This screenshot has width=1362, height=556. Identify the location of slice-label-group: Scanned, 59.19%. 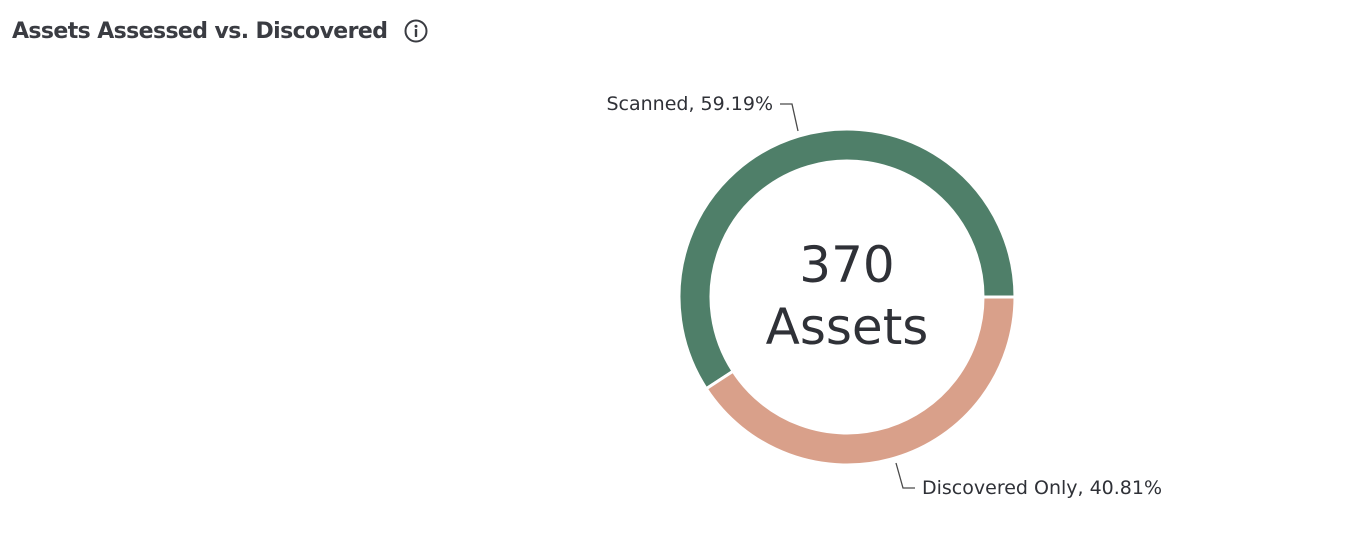
(702, 112).